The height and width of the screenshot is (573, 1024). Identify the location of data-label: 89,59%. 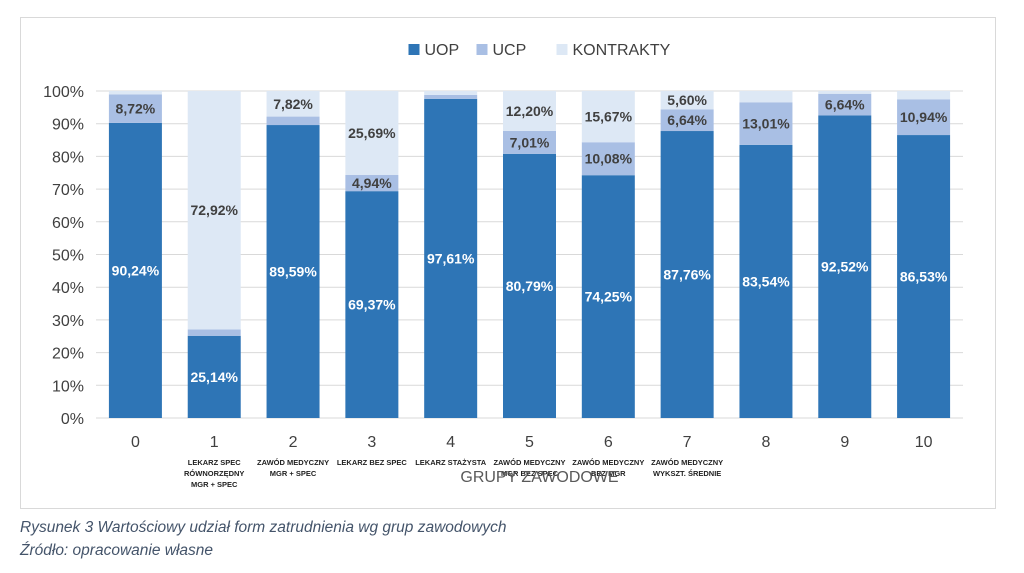
(293, 272).